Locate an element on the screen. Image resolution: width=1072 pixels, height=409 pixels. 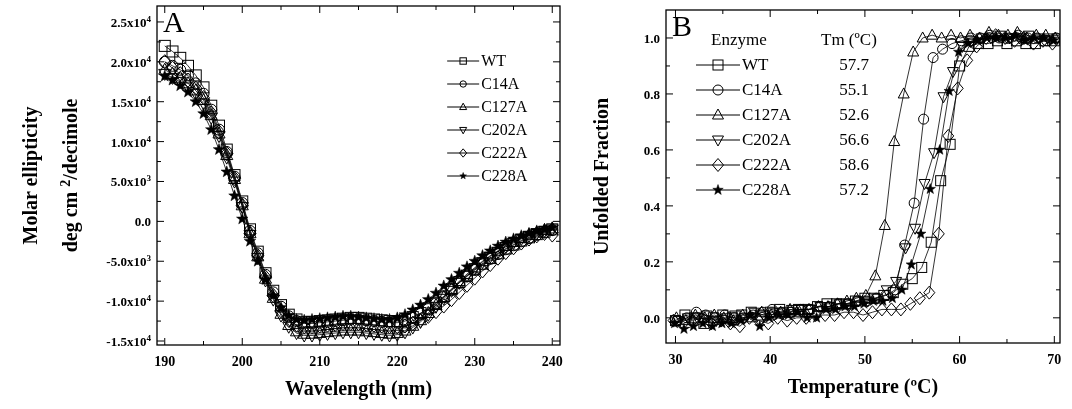
x-tick-label: 30 is located at coordinates (675, 359).